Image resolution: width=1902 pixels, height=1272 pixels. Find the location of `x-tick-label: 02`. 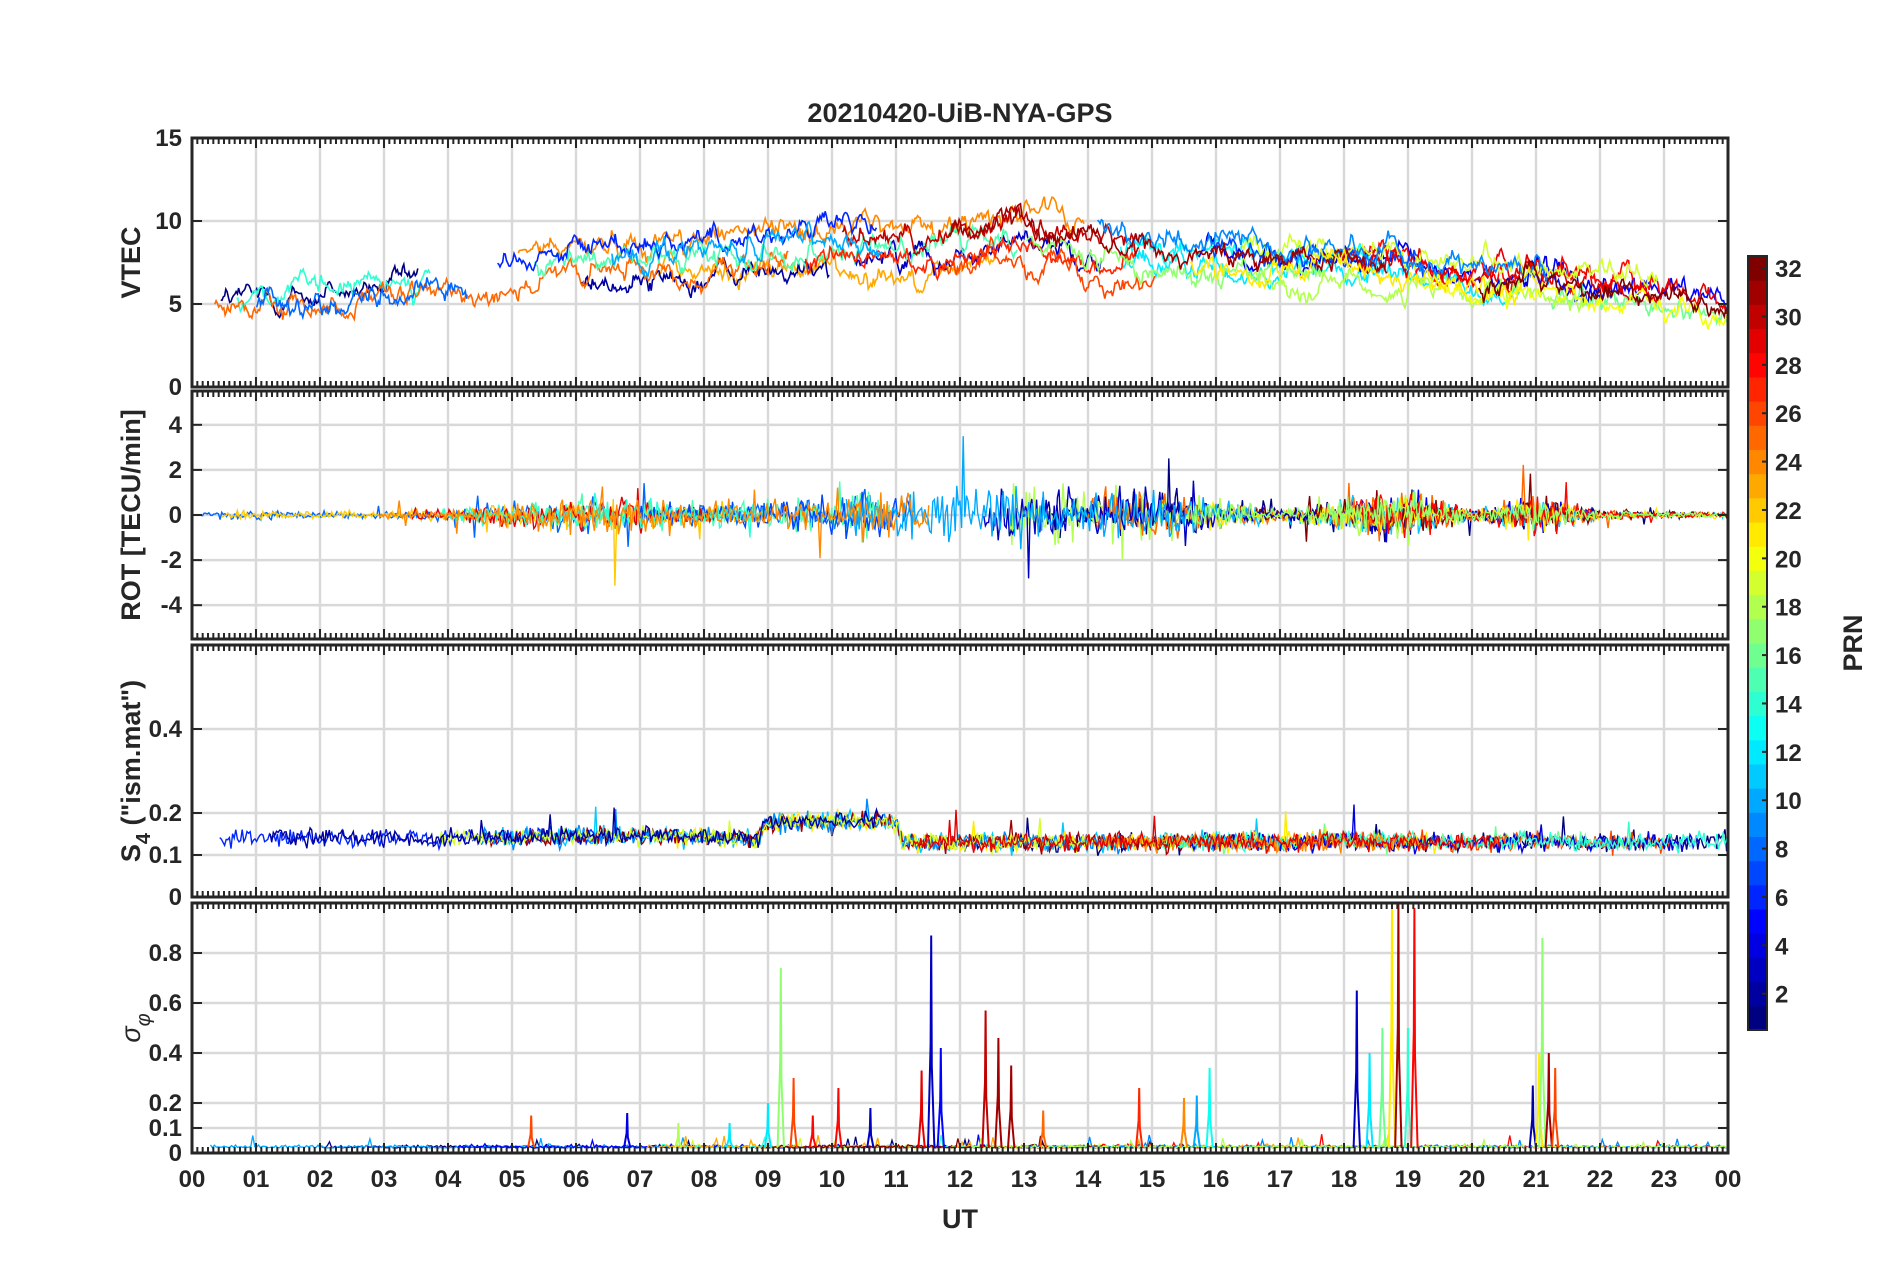

x-tick-label: 02 is located at coordinates (320, 1179).